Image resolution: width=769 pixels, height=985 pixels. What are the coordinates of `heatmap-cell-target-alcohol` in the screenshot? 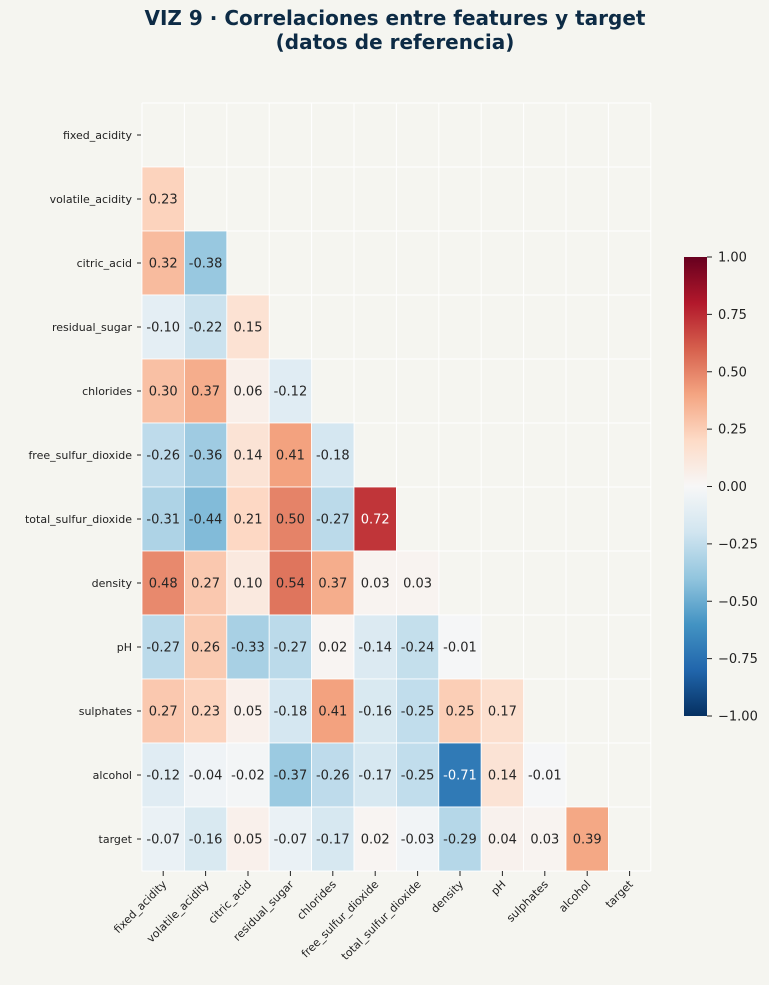 It's located at (587, 839).